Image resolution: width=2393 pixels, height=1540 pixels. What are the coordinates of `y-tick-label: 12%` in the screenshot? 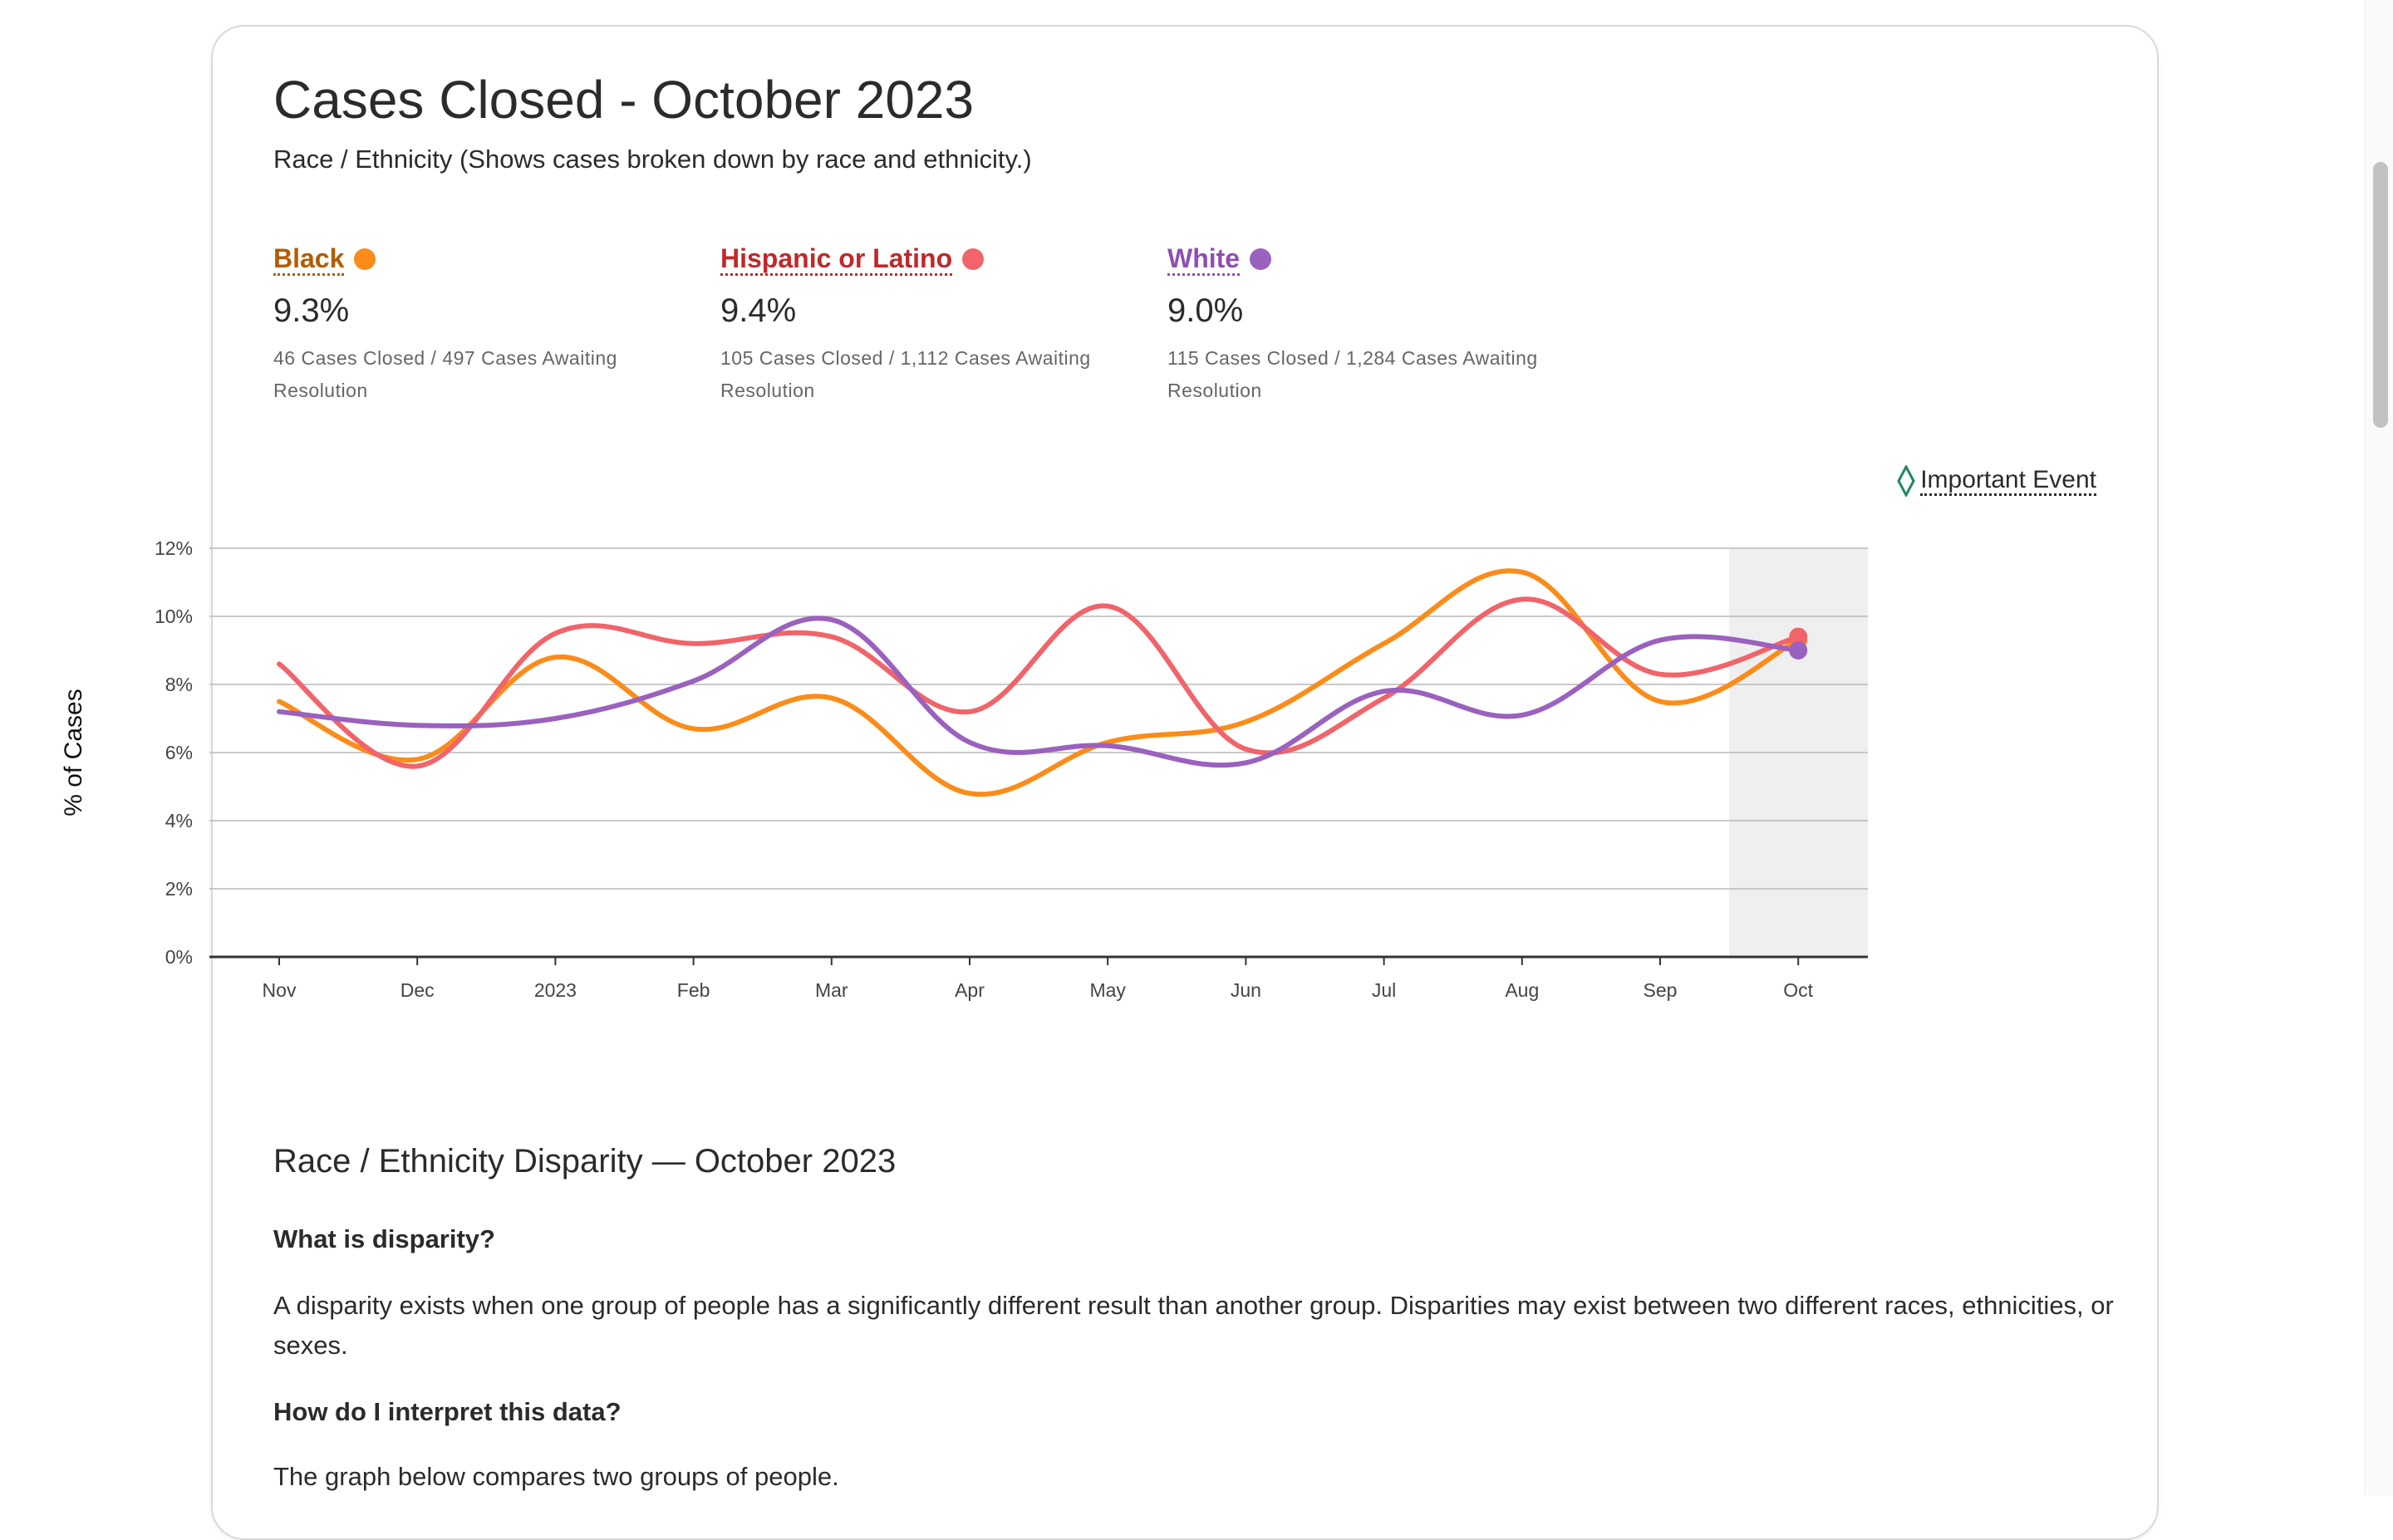 It's located at (174, 548).